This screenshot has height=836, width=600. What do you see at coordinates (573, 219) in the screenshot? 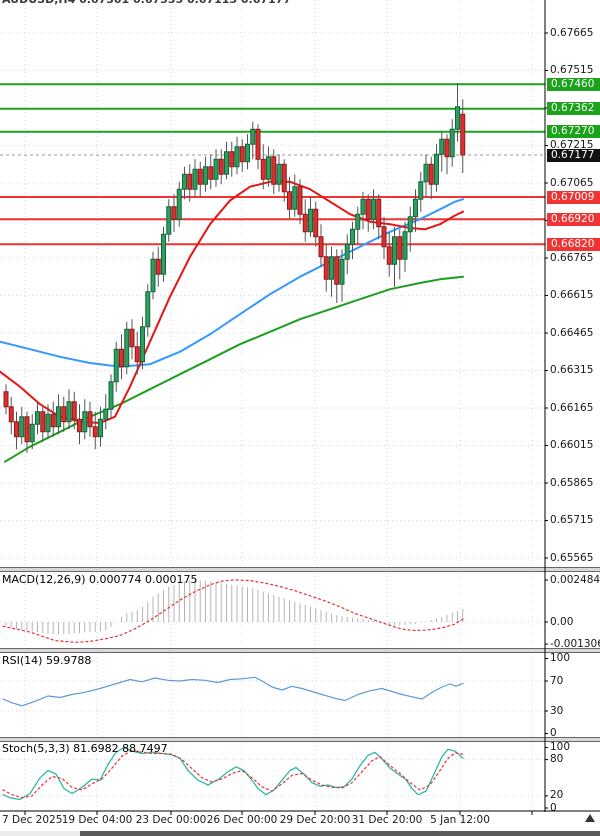
I see `support-level-badge: 0.66920` at bounding box center [573, 219].